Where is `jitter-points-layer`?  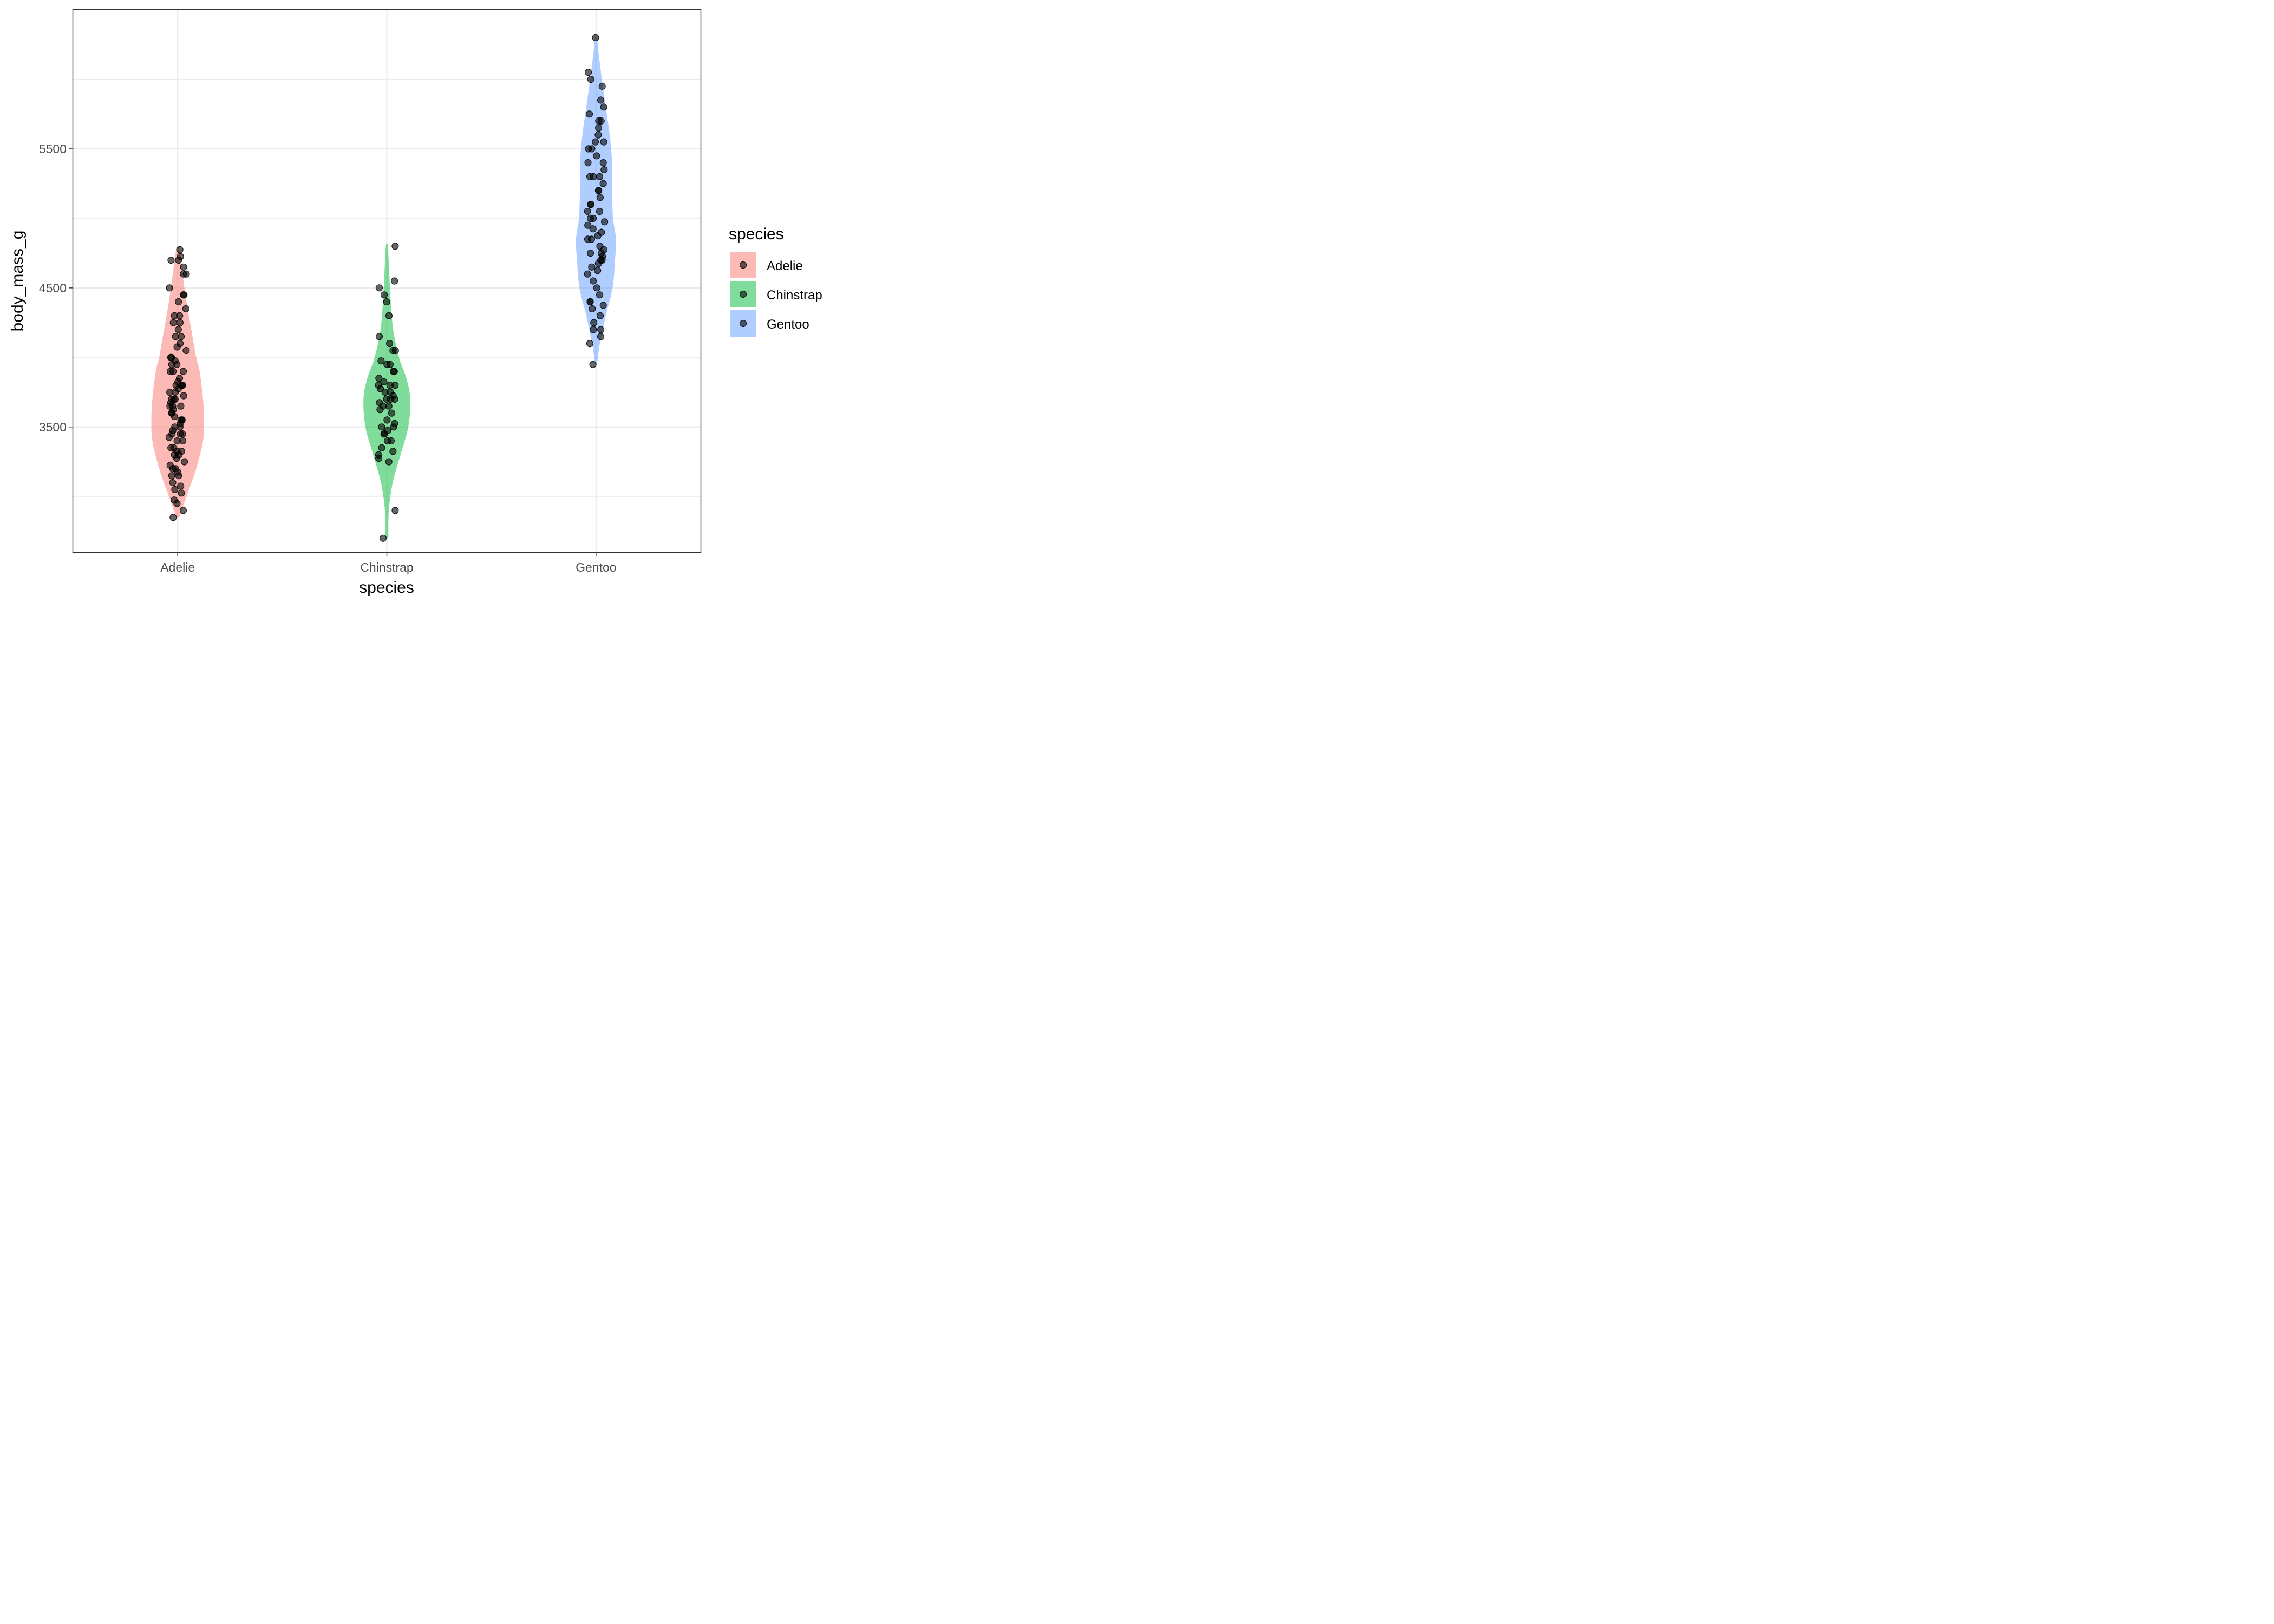 jitter-points-layer is located at coordinates (387, 288).